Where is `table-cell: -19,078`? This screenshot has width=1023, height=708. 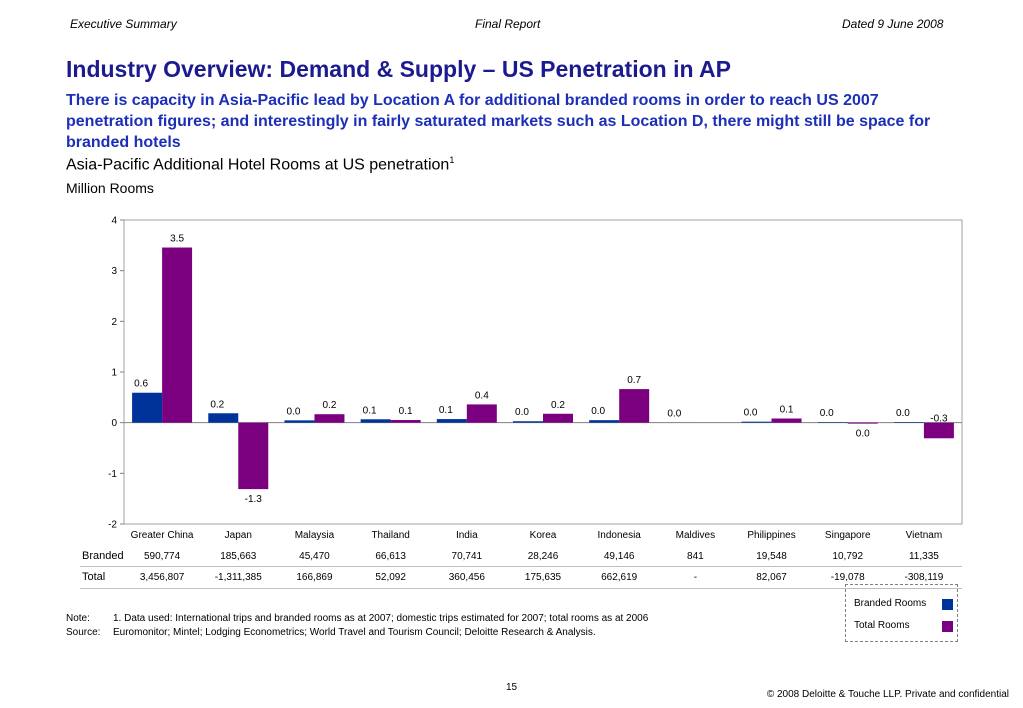 table-cell: -19,078 is located at coordinates (847, 577).